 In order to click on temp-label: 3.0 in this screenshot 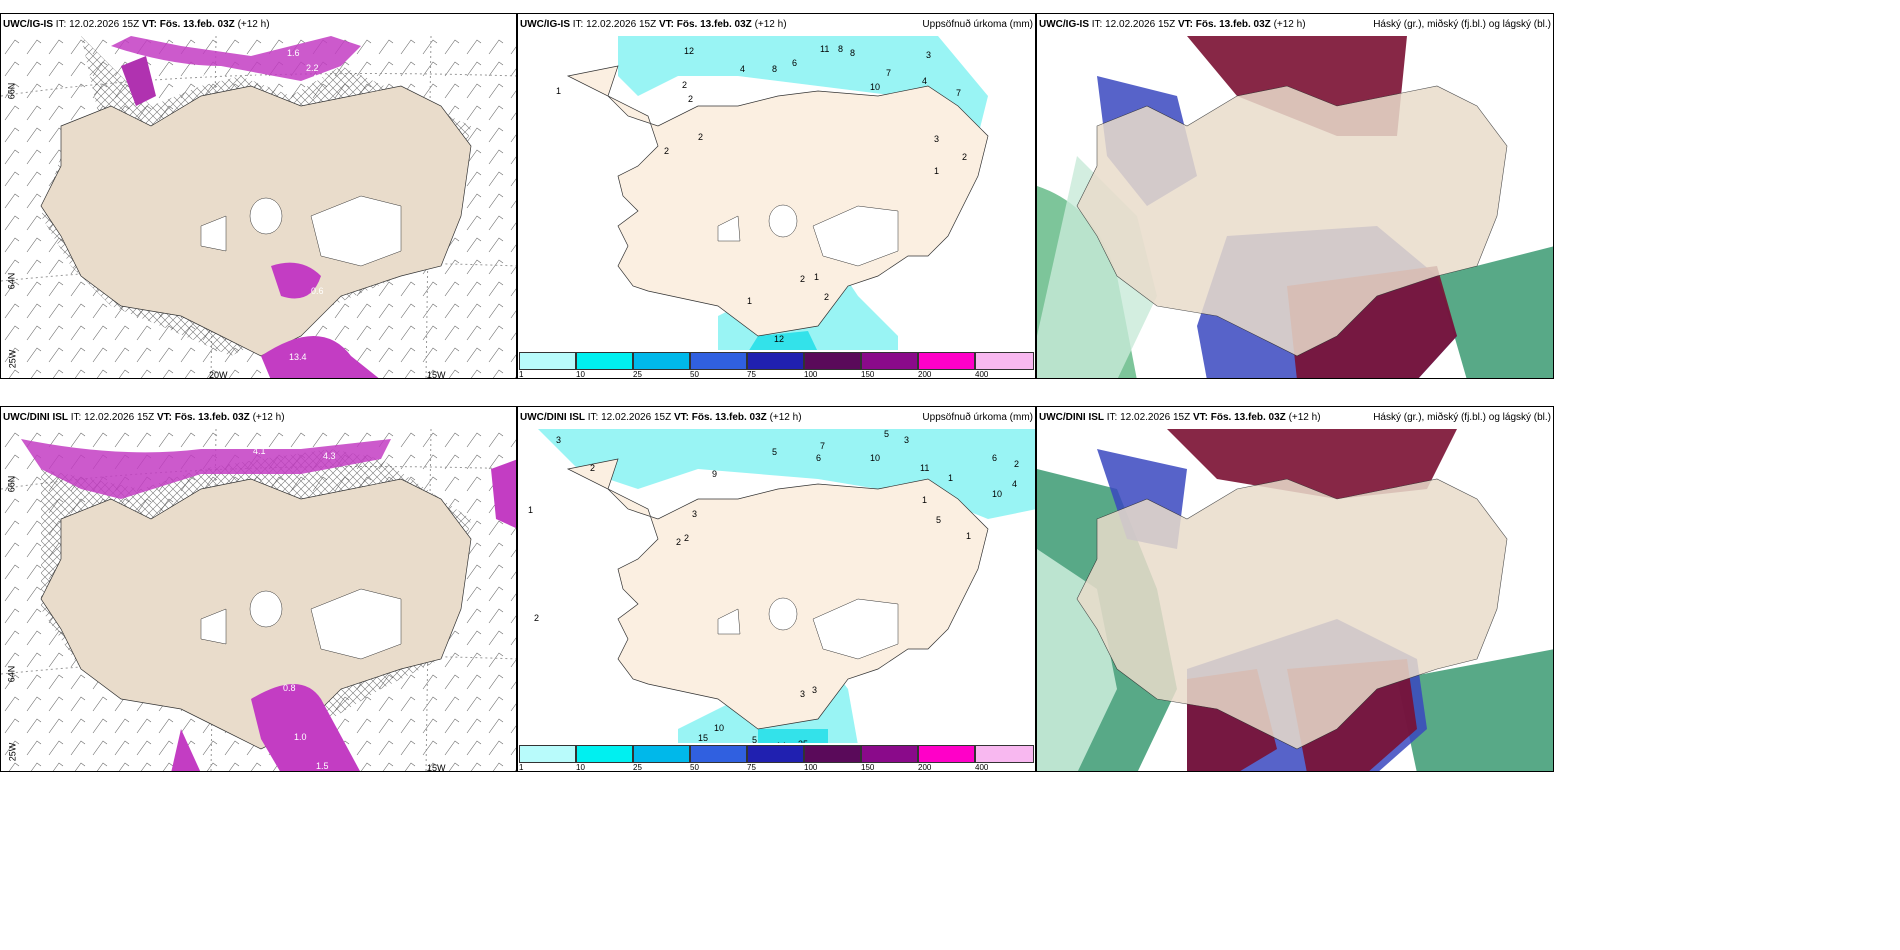, I will do `click(207, 78)`.